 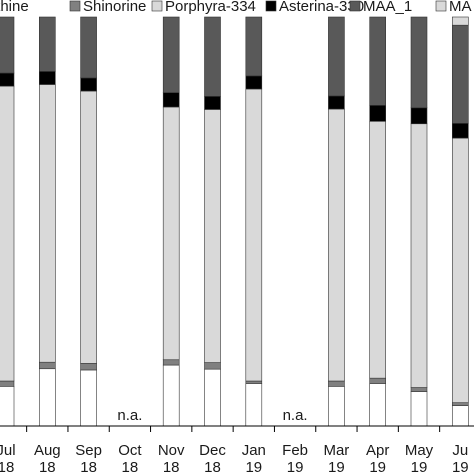 I want to click on bar-segment-porphyra-334-jan, so click(x=254, y=235).